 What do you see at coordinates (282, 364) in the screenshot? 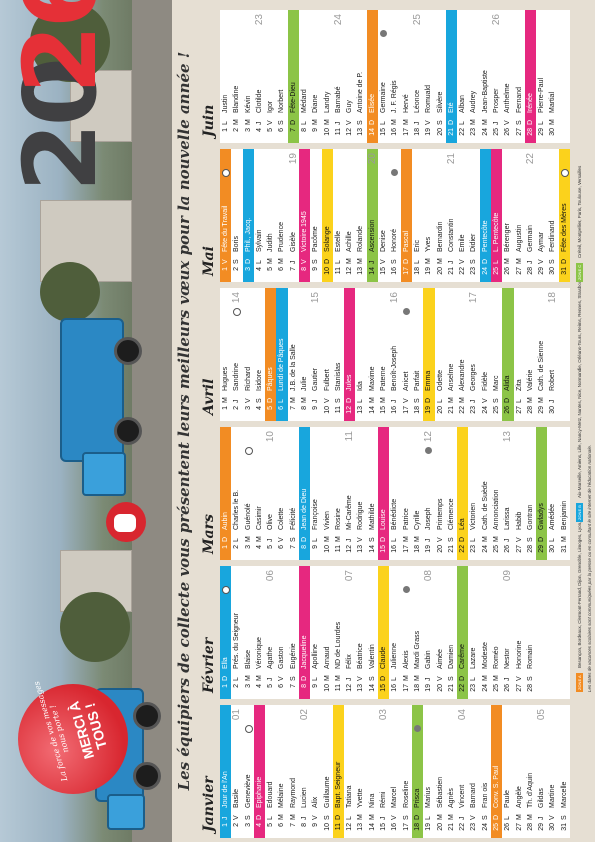
I see `saint-name: Lundi de Pâques` at bounding box center [282, 364].